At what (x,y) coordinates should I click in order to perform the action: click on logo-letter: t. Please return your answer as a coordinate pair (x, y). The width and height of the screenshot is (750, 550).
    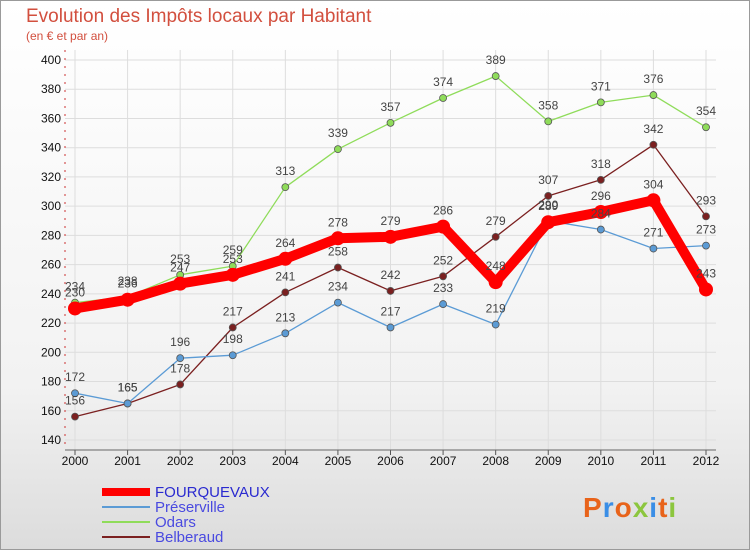
    Looking at the image, I should click on (663, 507).